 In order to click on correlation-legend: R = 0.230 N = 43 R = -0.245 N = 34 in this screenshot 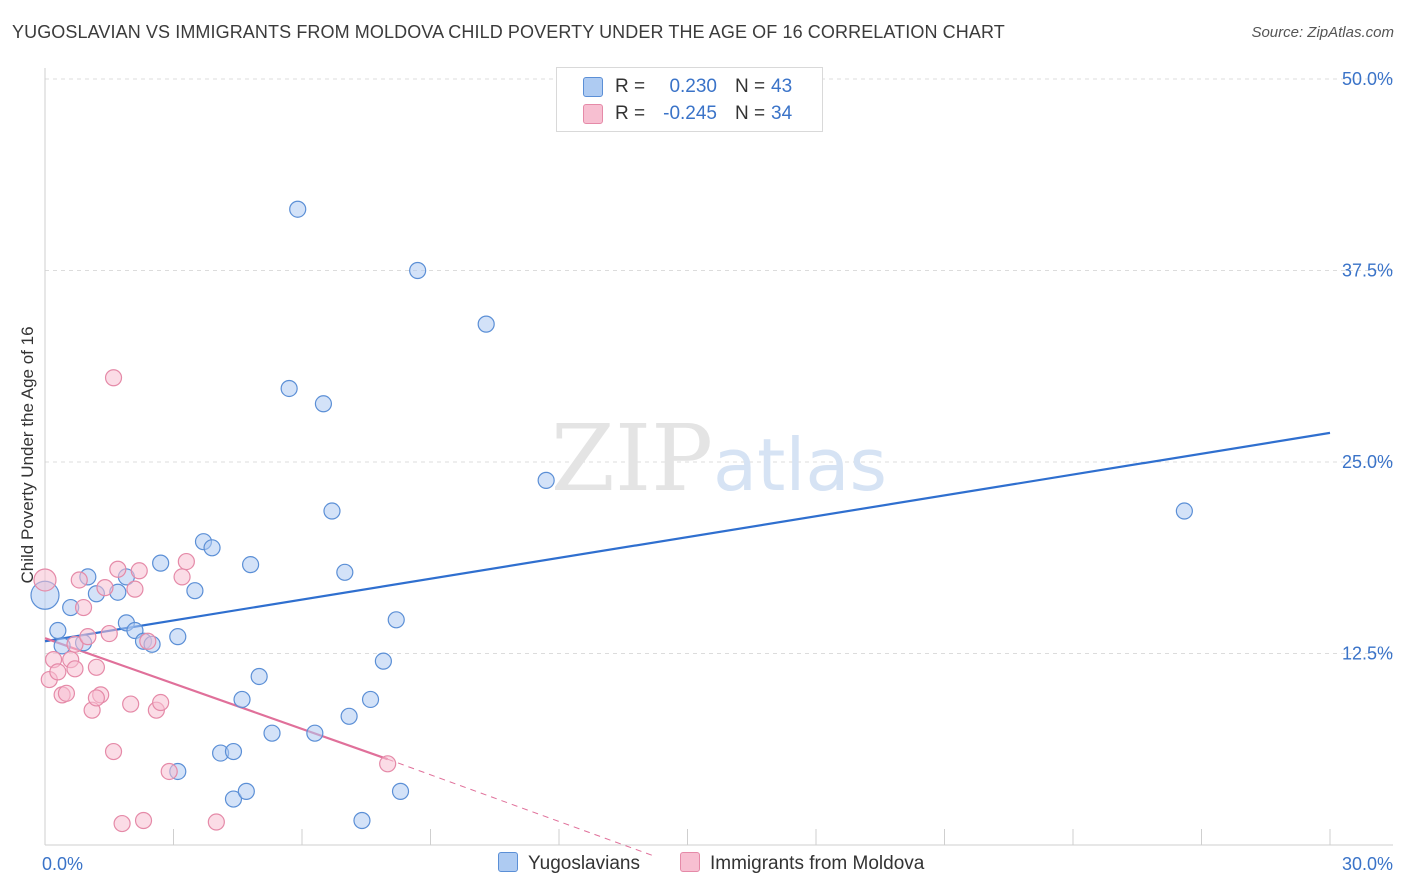, I will do `click(689, 99)`.